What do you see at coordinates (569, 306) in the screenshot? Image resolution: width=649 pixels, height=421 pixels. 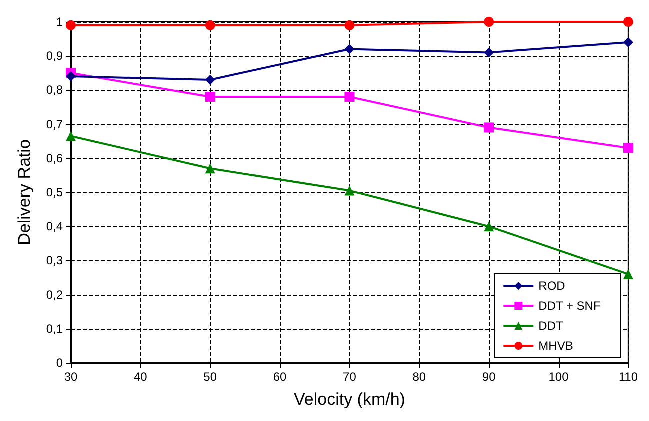 I see `legend-label: DDT + SNF` at bounding box center [569, 306].